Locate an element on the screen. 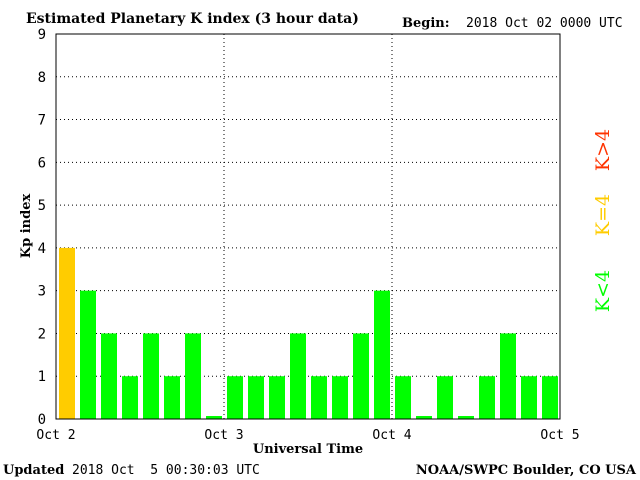 The image size is (640, 480). updated-timestamp: 2018 Oct 5 00:30:03 UTC is located at coordinates (166, 470).